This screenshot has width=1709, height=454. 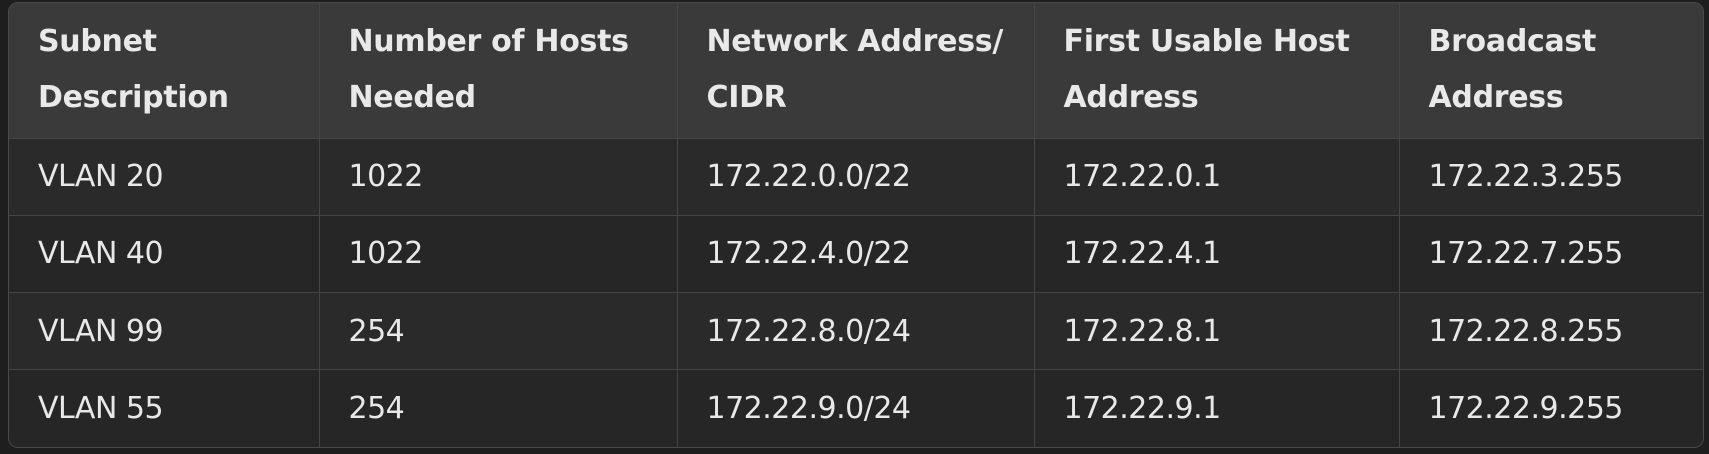 I want to click on cell-first-usable-host: 172.22.4.1, so click(x=1217, y=254).